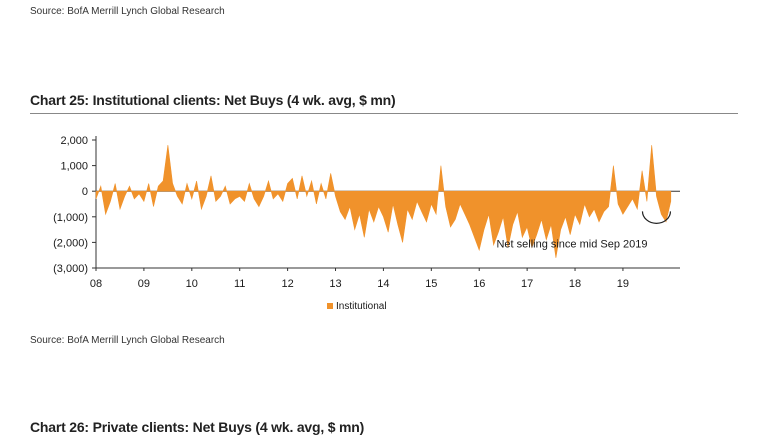 The width and height of the screenshot is (768, 435). What do you see at coordinates (96, 284) in the screenshot?
I see `x-tick-label: 08` at bounding box center [96, 284].